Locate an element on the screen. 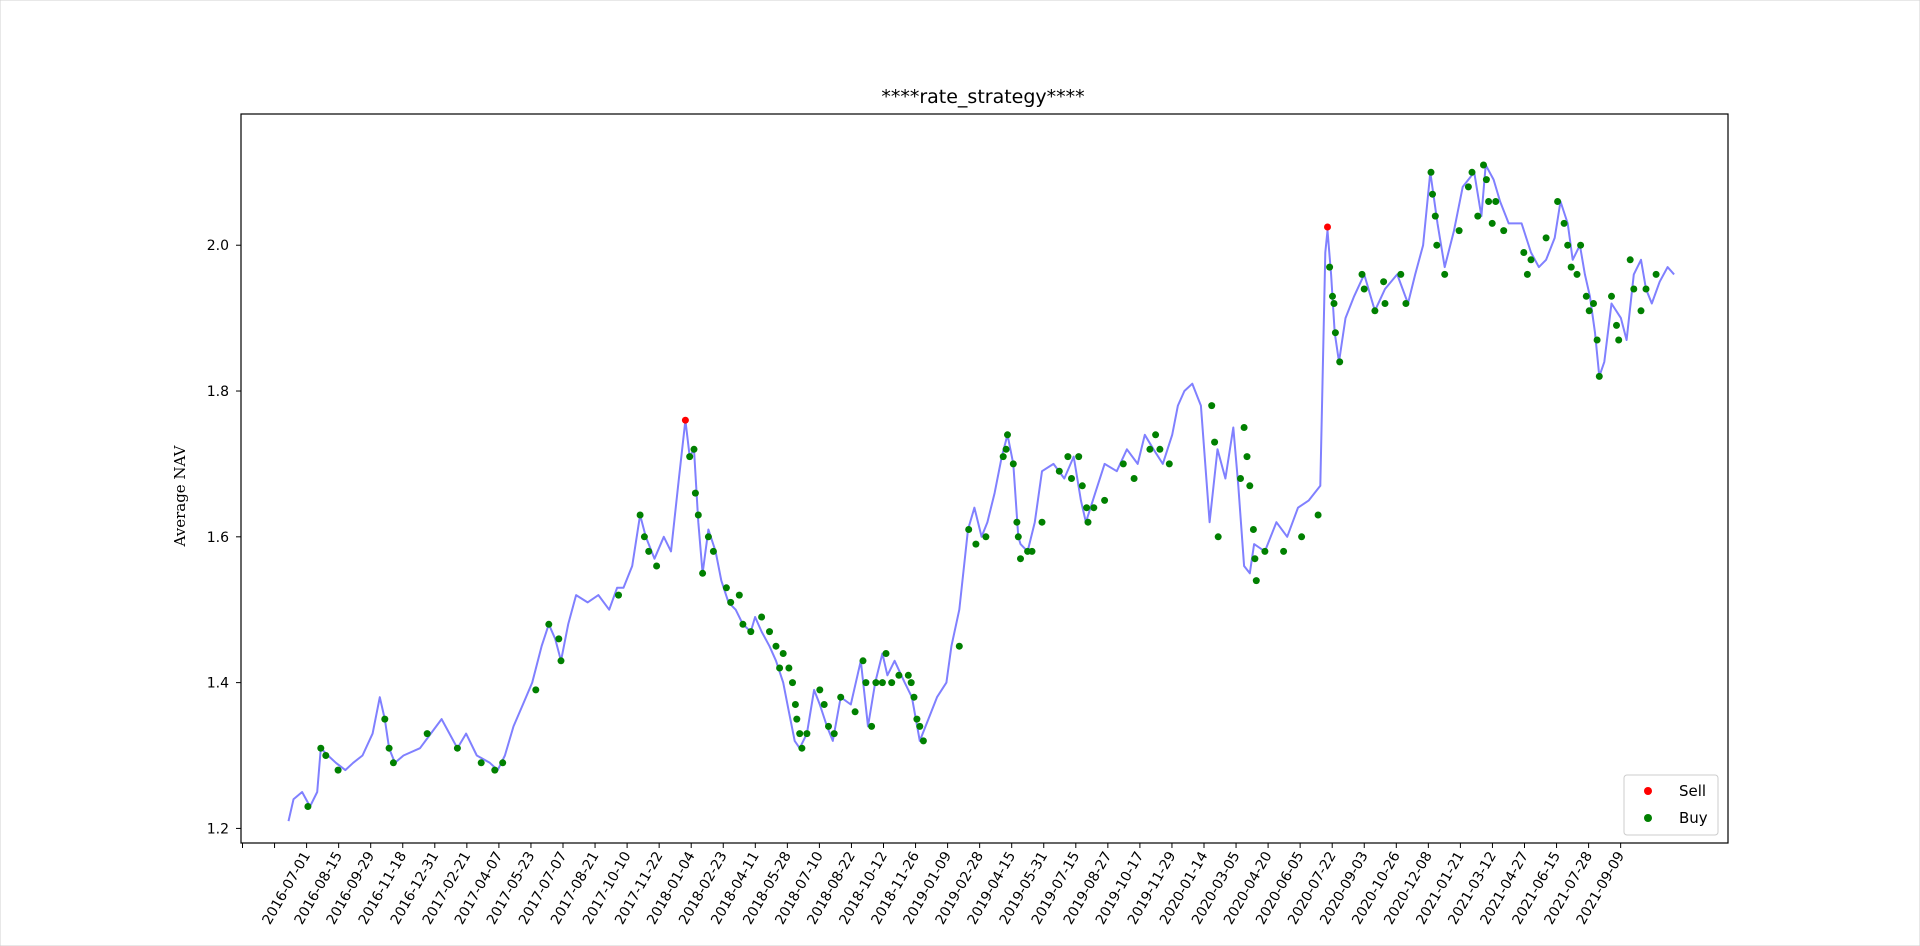 The width and height of the screenshot is (1920, 946). y-axis-label: Average NAV is located at coordinates (180, 495).